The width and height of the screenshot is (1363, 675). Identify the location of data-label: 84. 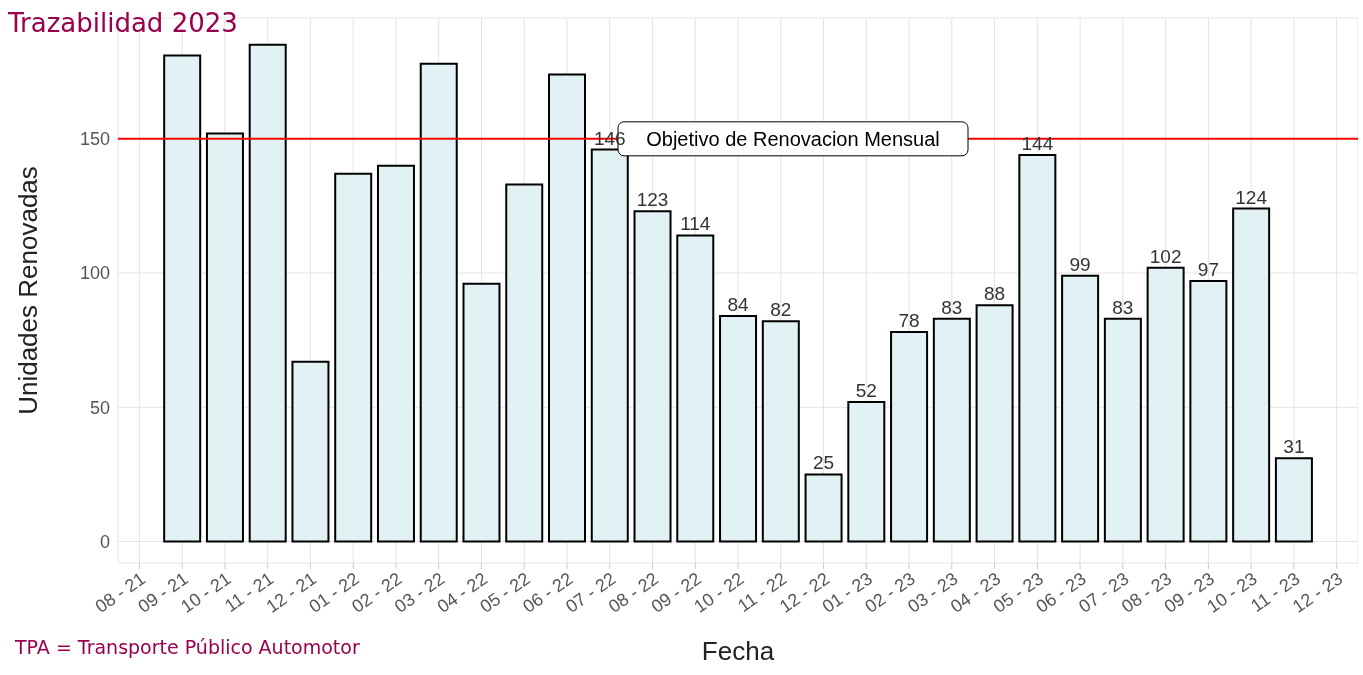
(738, 304).